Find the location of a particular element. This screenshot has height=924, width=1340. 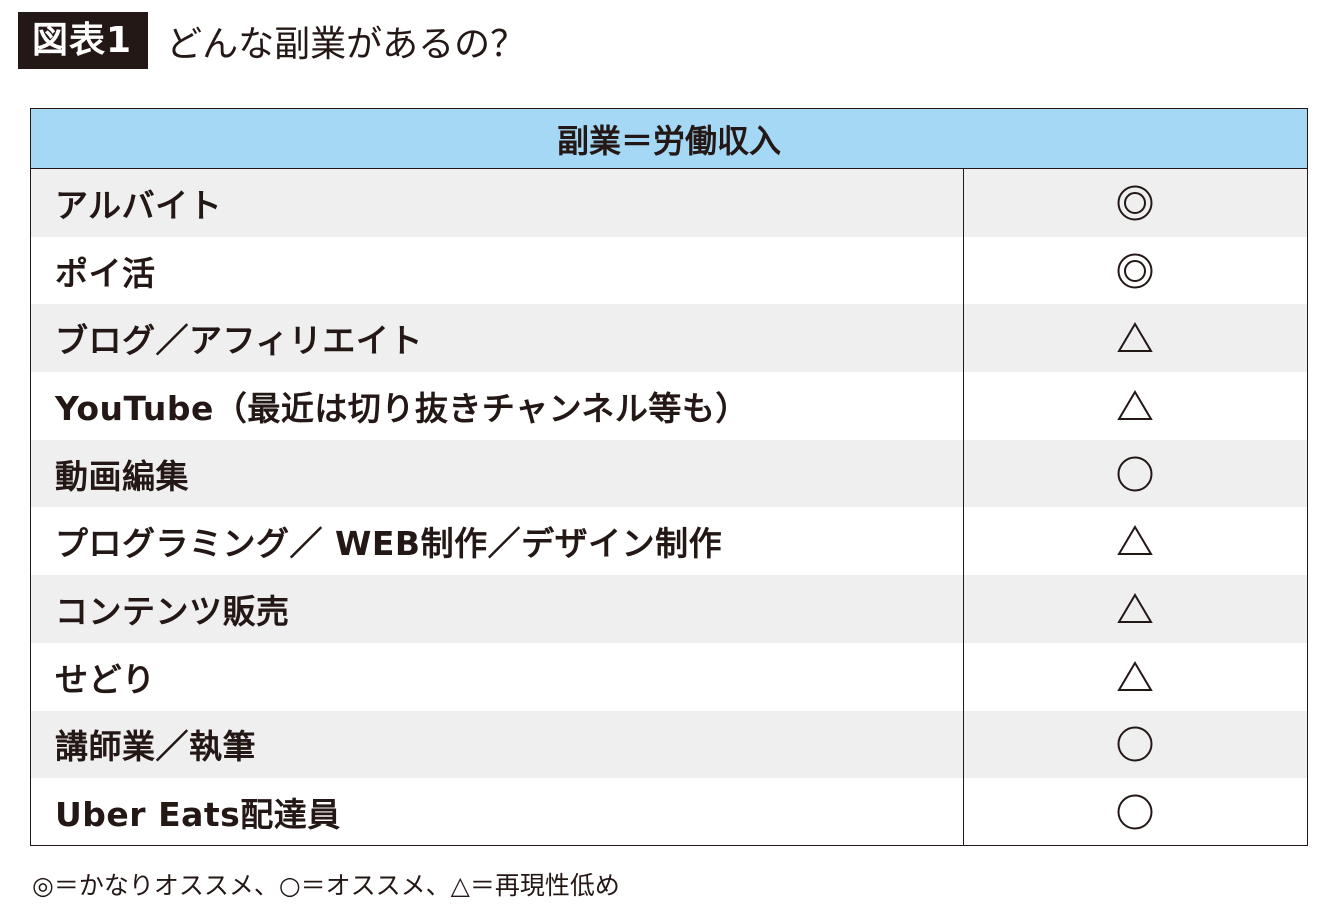

table-header: 副業＝労働収入 is located at coordinates (669, 139).